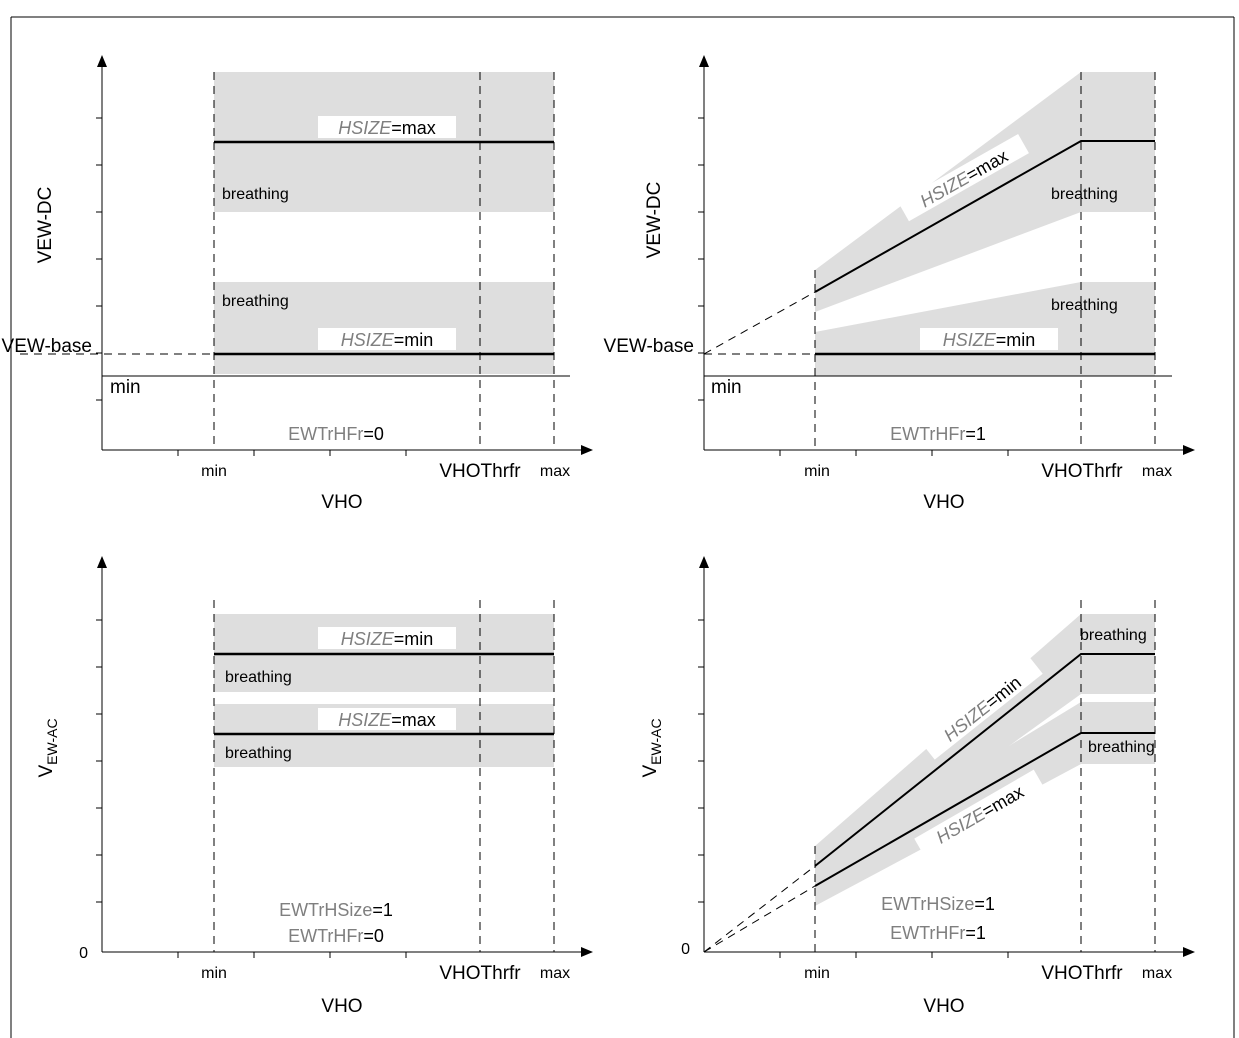 The image size is (1239, 1038). Describe the element at coordinates (759, 919) in the screenshot. I see `extrapolation-dashed-max` at that location.